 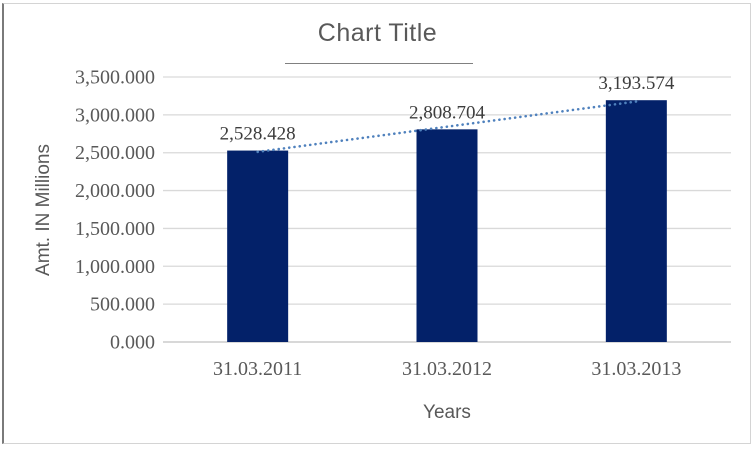 What do you see at coordinates (377, 33) in the screenshot?
I see `chart-title: Chart Title` at bounding box center [377, 33].